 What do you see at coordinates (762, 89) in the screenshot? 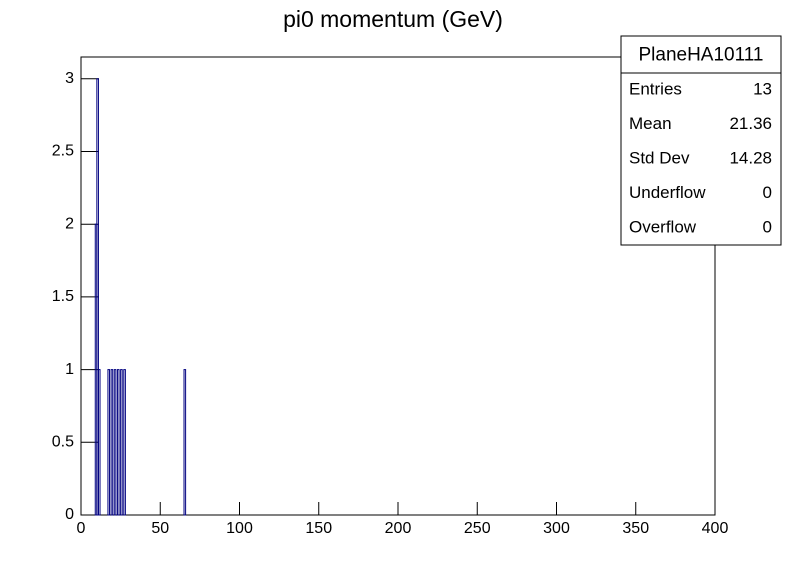
I see `stats-value: 13` at bounding box center [762, 89].